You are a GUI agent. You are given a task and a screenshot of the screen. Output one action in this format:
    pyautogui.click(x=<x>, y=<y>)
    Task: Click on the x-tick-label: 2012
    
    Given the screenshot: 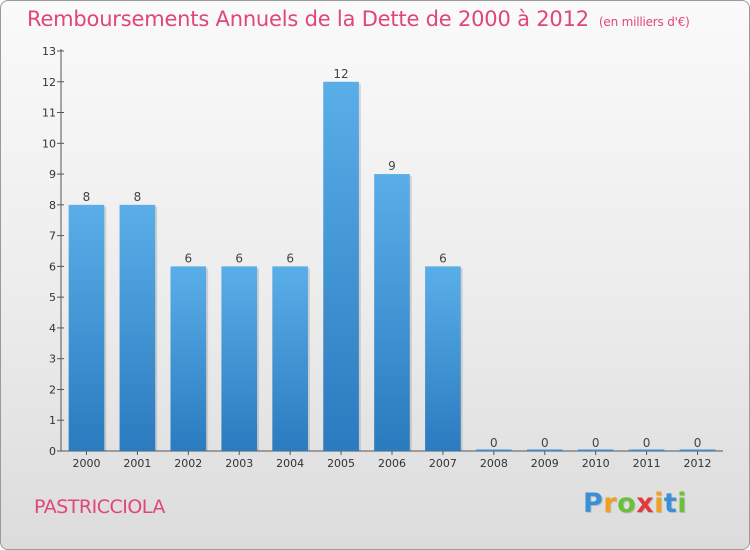 What is the action you would take?
    pyautogui.click(x=698, y=463)
    